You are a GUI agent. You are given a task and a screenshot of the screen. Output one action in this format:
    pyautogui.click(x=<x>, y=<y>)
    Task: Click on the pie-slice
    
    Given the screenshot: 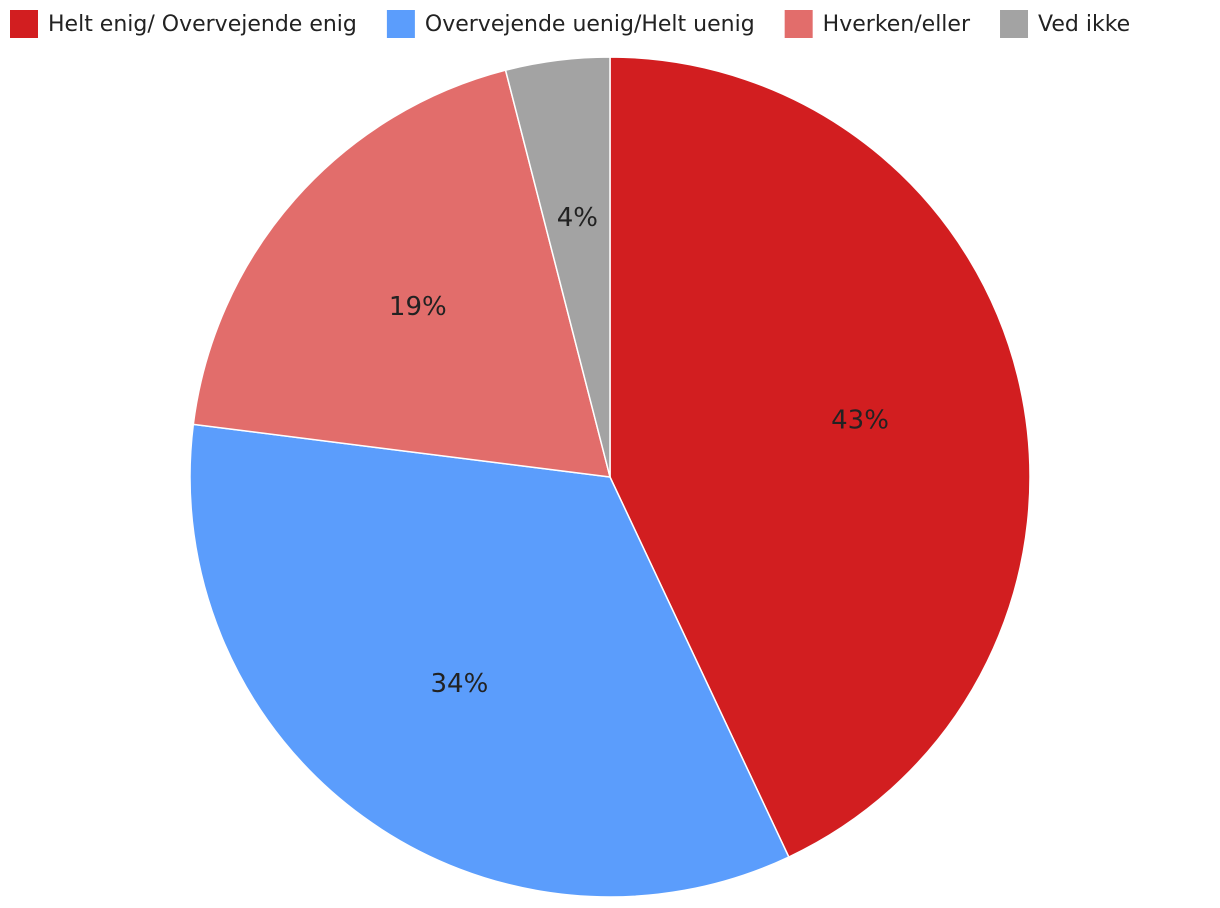 What is the action you would take?
    pyautogui.click(x=557, y=267)
    